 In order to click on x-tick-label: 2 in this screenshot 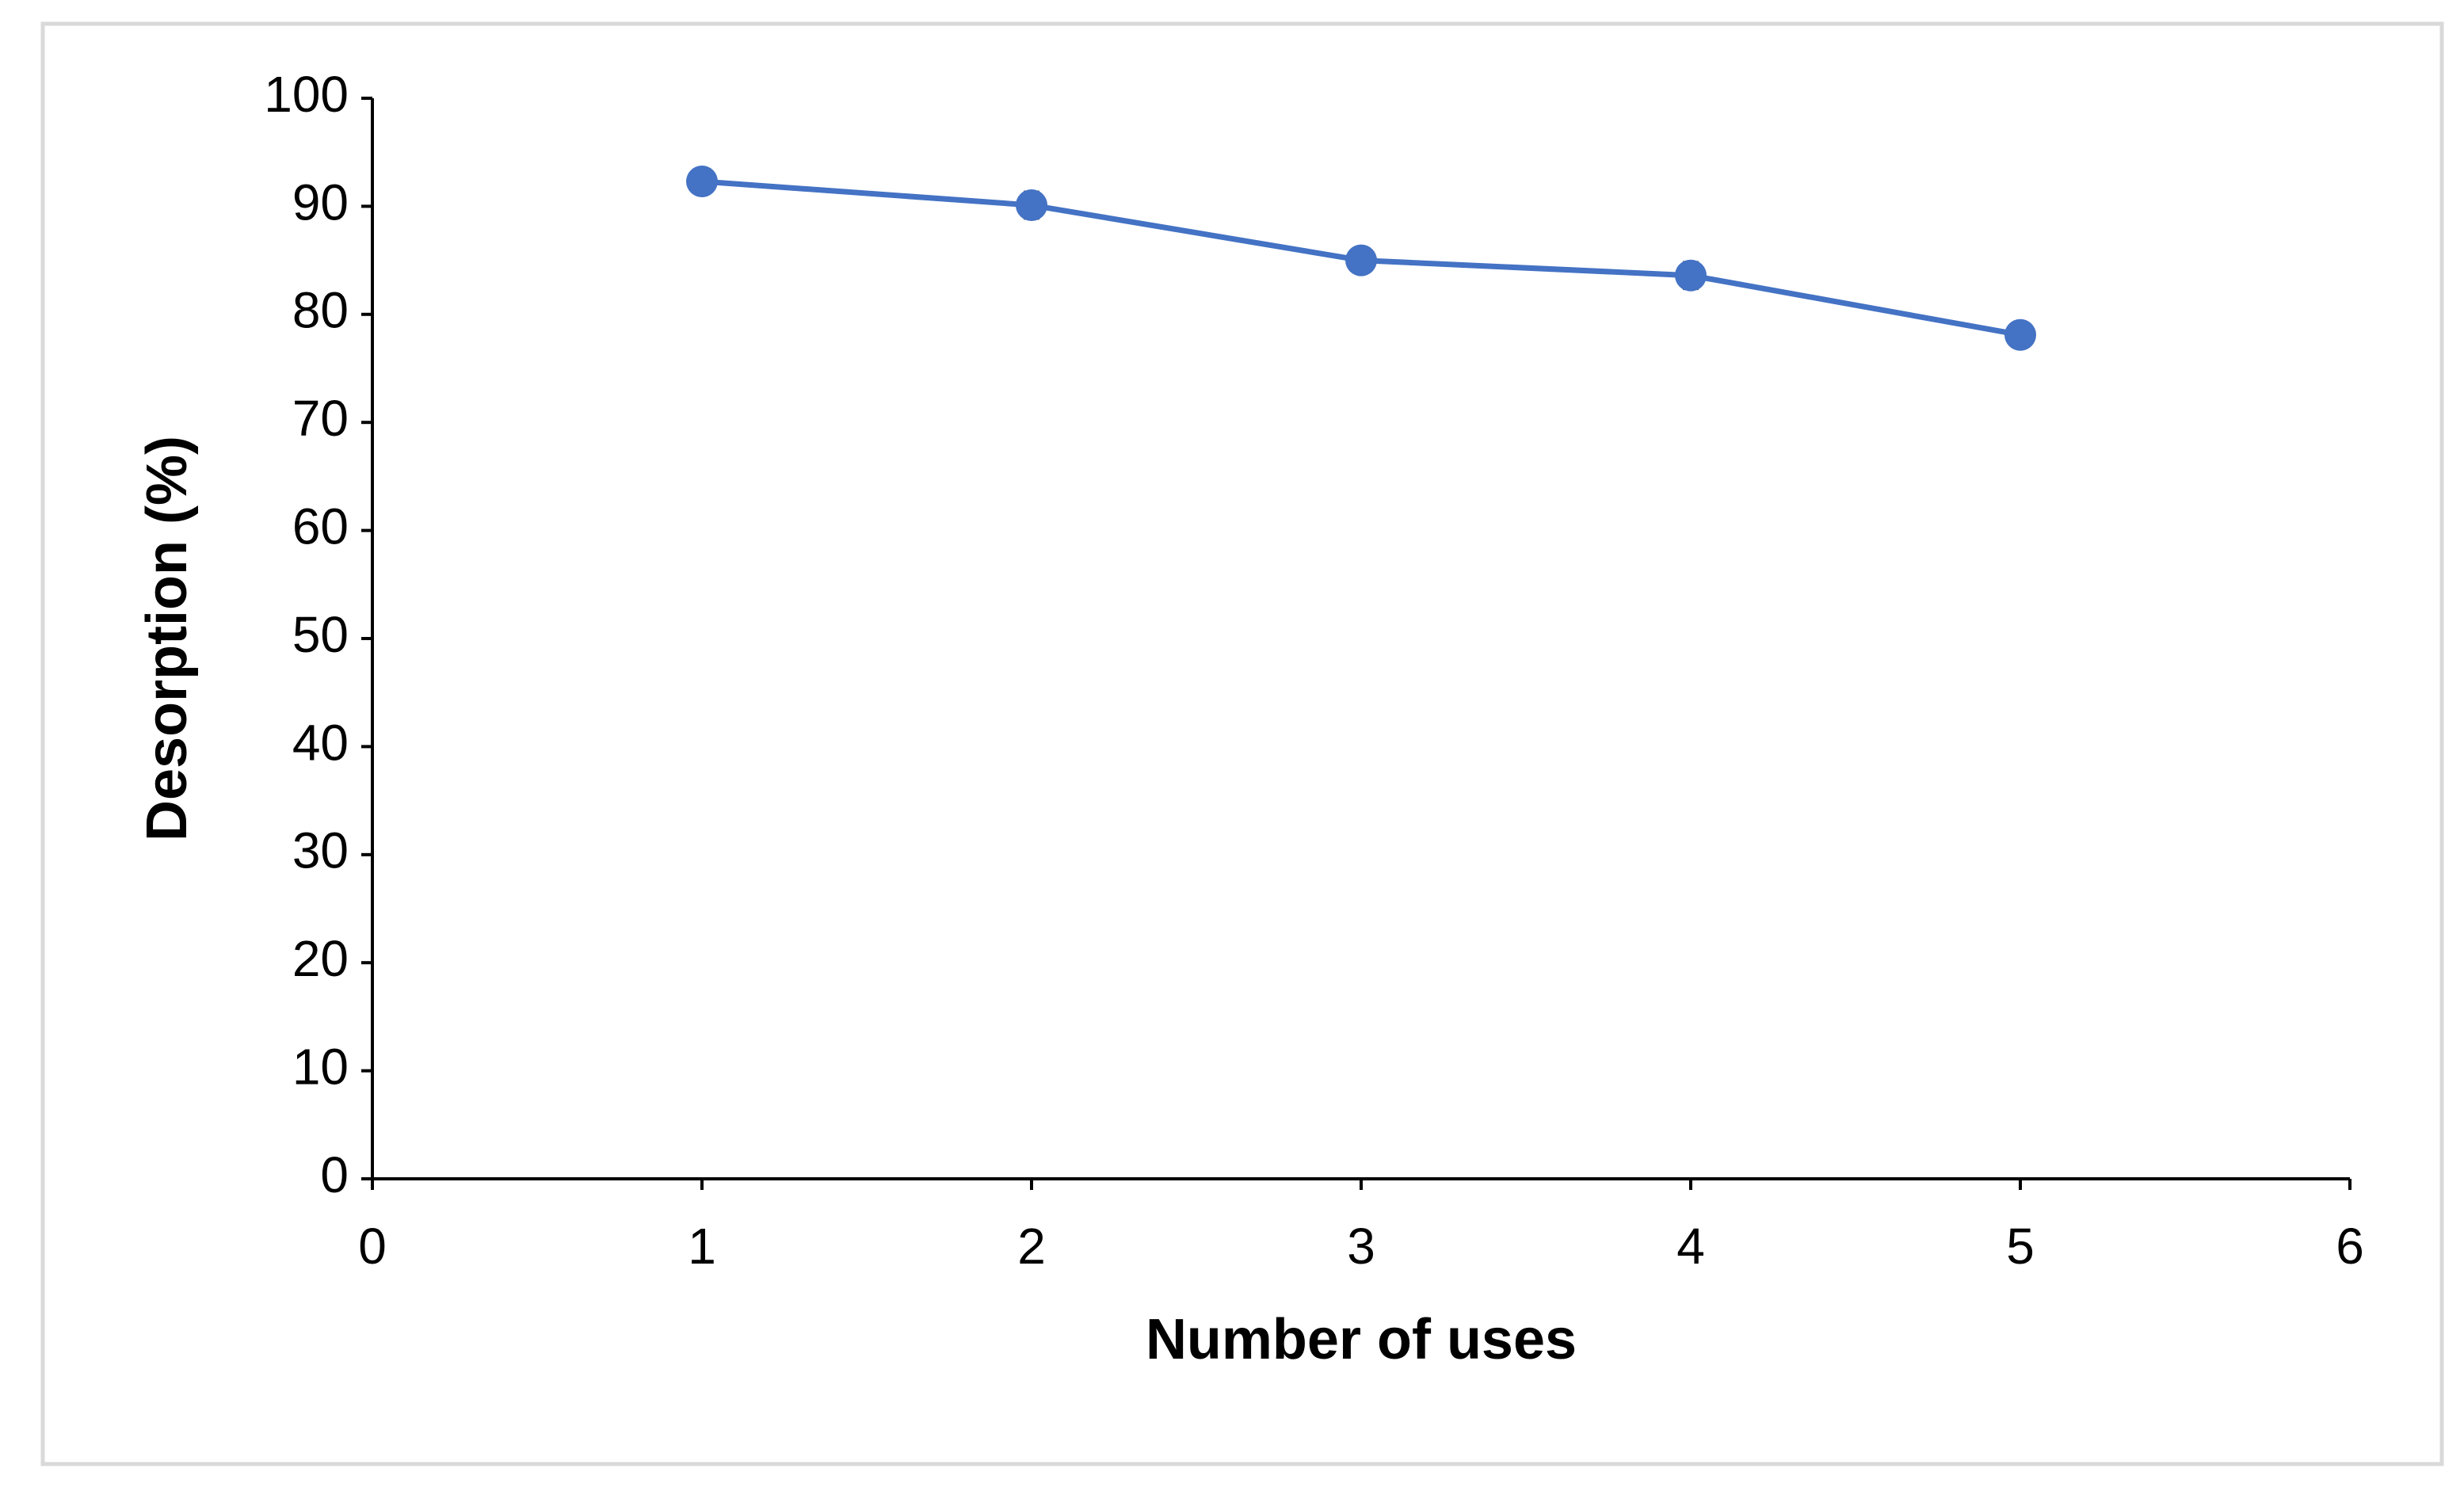, I will do `click(1031, 1246)`.